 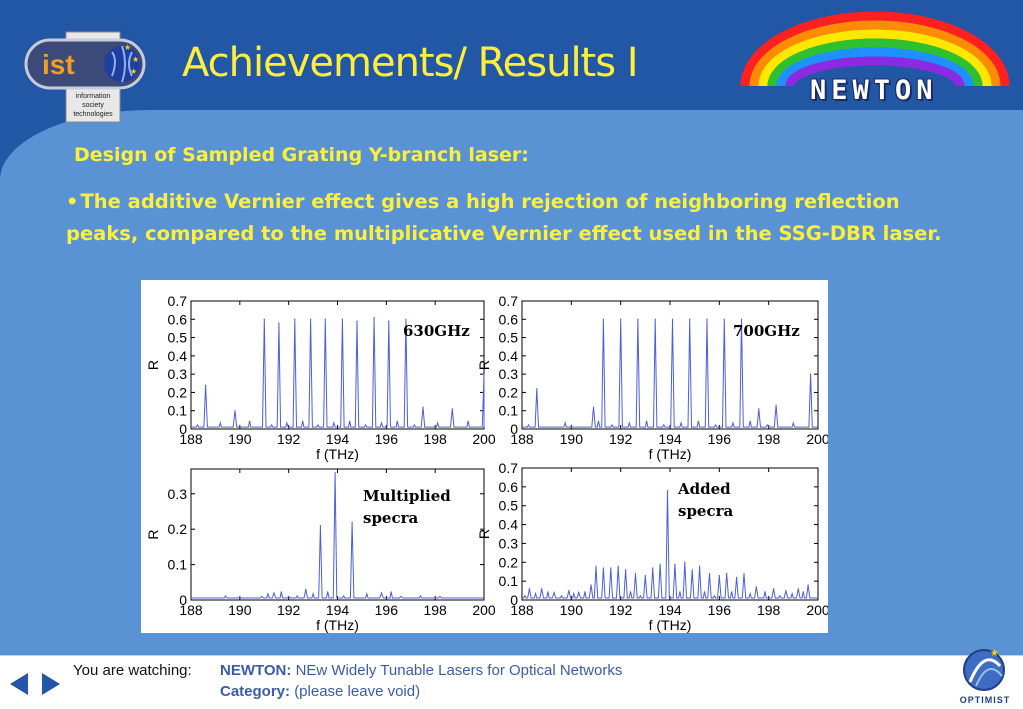 I want to click on next-slide-button, so click(x=51, y=684).